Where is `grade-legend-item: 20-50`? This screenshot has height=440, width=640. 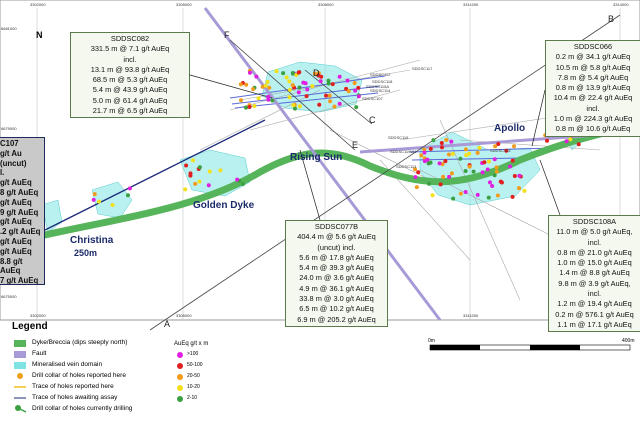 grade-legend-item: 20-50 is located at coordinates (193, 376).